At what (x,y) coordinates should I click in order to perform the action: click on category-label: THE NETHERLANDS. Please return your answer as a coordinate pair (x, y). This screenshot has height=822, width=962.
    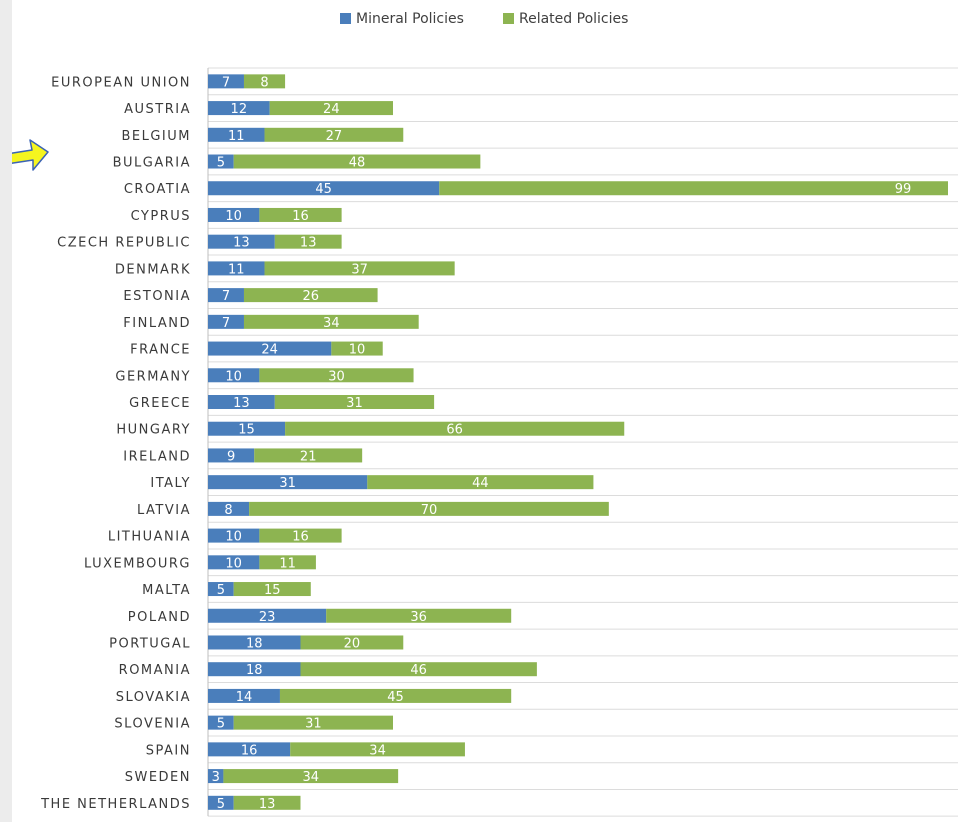
    Looking at the image, I should click on (115, 804).